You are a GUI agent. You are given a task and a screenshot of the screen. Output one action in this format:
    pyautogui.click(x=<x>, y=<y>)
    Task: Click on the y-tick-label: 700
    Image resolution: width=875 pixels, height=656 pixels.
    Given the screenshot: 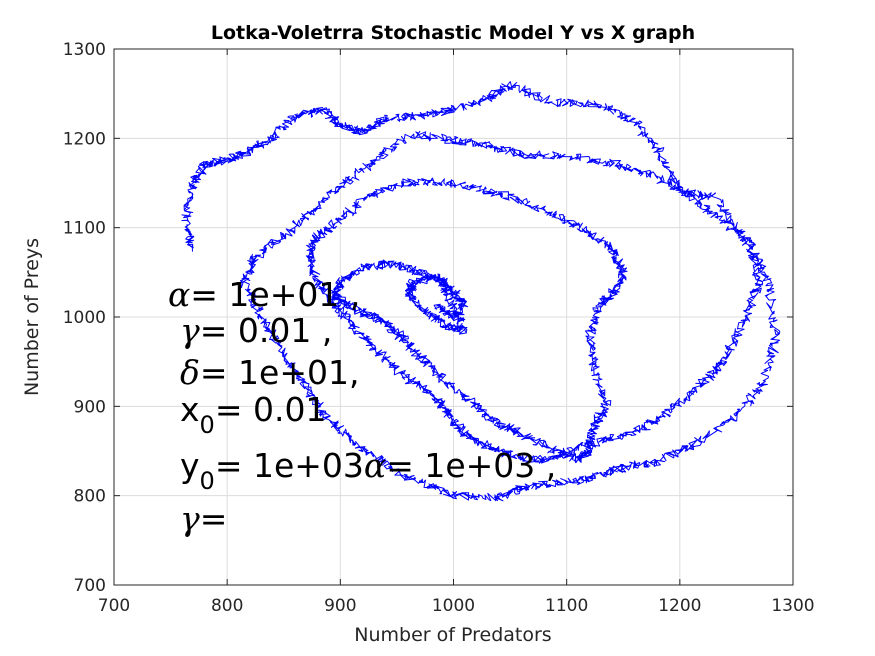 What is the action you would take?
    pyautogui.click(x=90, y=586)
    